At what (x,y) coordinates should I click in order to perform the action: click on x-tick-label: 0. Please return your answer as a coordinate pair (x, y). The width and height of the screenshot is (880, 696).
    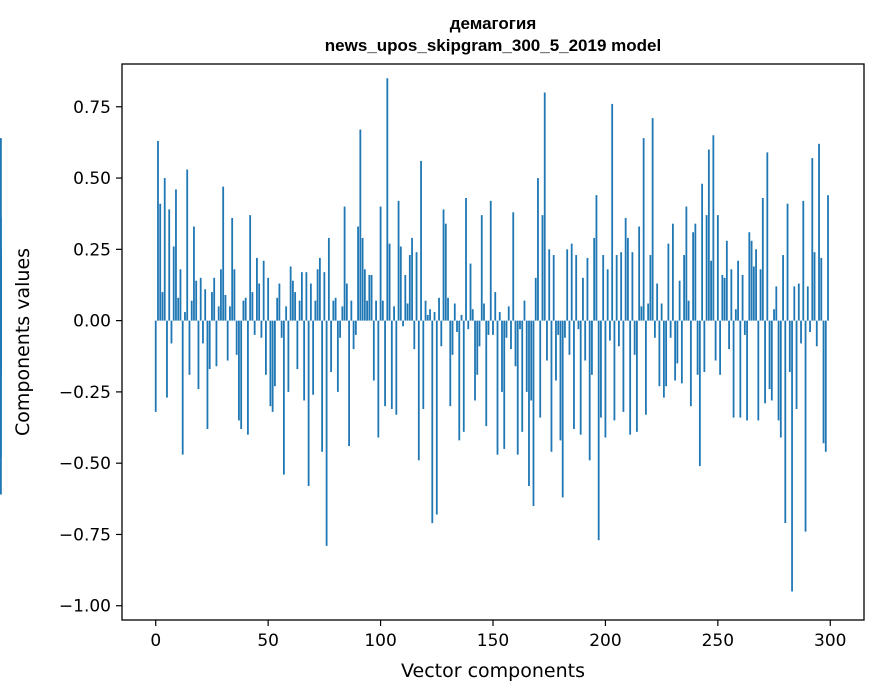
    Looking at the image, I should click on (155, 641).